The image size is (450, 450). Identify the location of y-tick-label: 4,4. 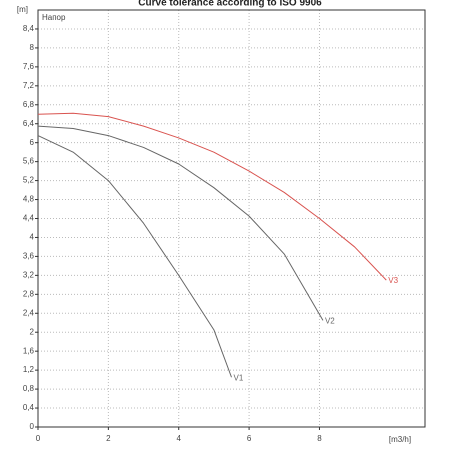
(29, 218).